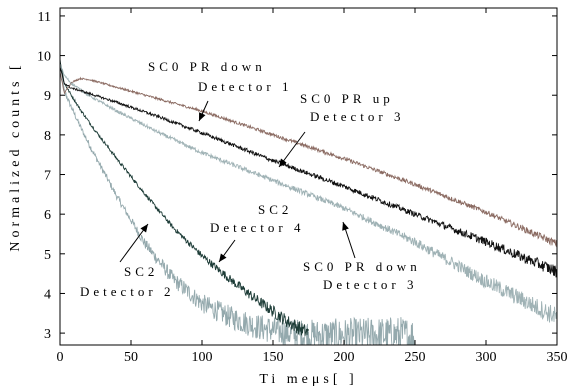 This screenshot has width=570, height=387. What do you see at coordinates (60, 357) in the screenshot?
I see `x-tick-label: 0` at bounding box center [60, 357].